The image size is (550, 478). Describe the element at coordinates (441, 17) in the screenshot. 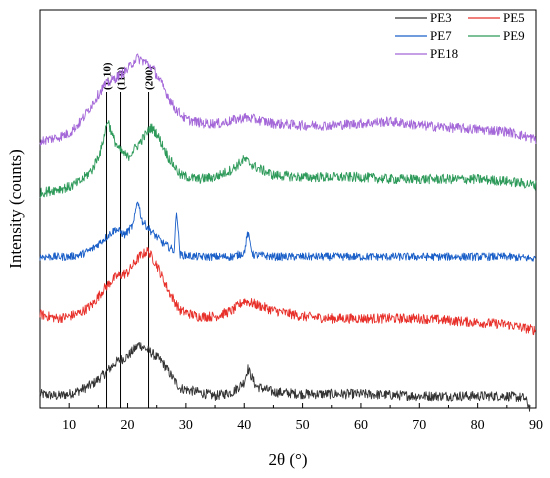

I see `legend-label-pe3: PE3` at that location.